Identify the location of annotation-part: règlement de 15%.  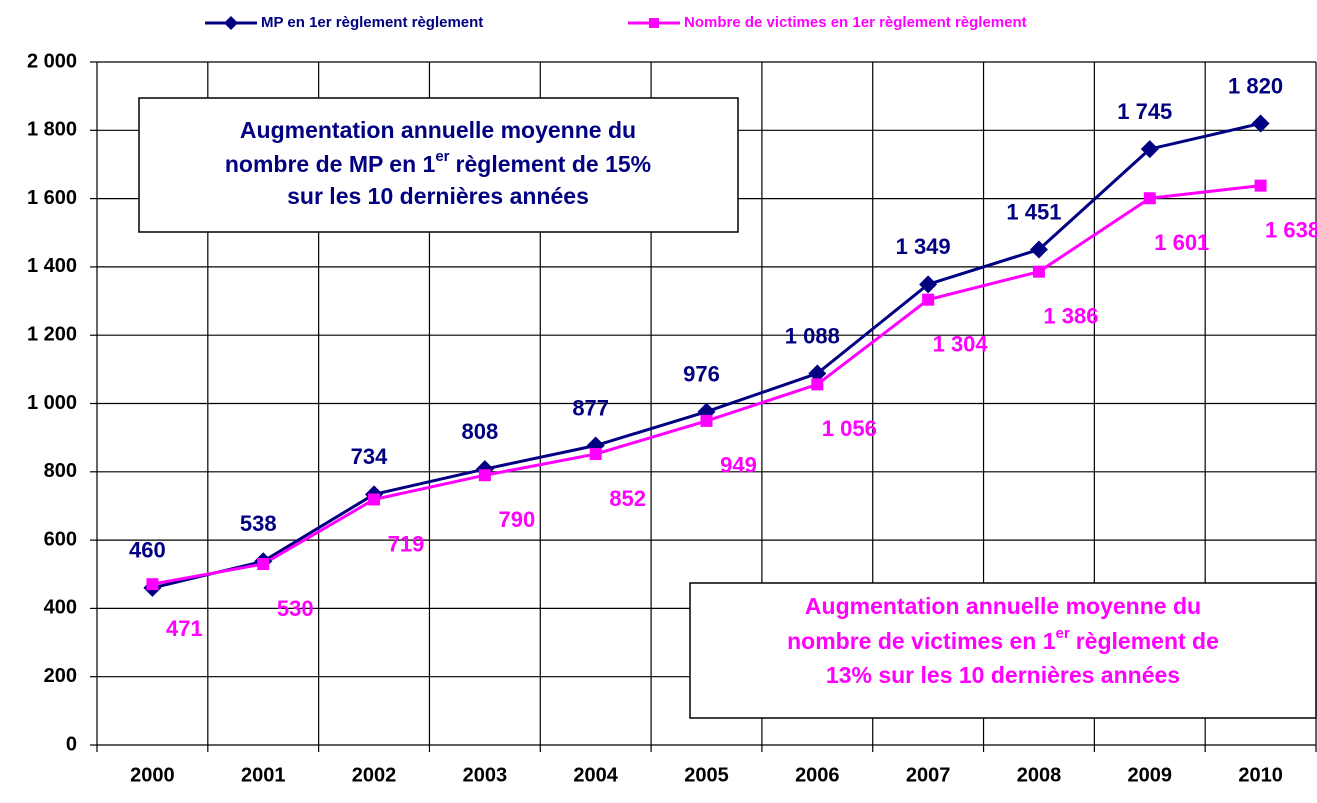
(554, 164).